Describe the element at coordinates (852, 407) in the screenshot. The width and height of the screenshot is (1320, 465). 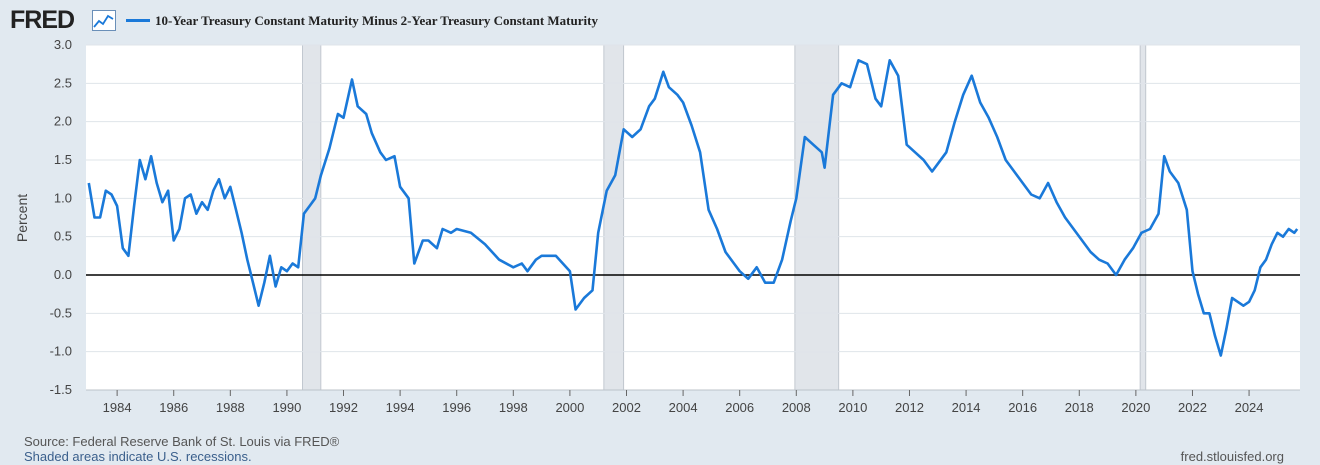
I see `x-tick-label: 2010` at that location.